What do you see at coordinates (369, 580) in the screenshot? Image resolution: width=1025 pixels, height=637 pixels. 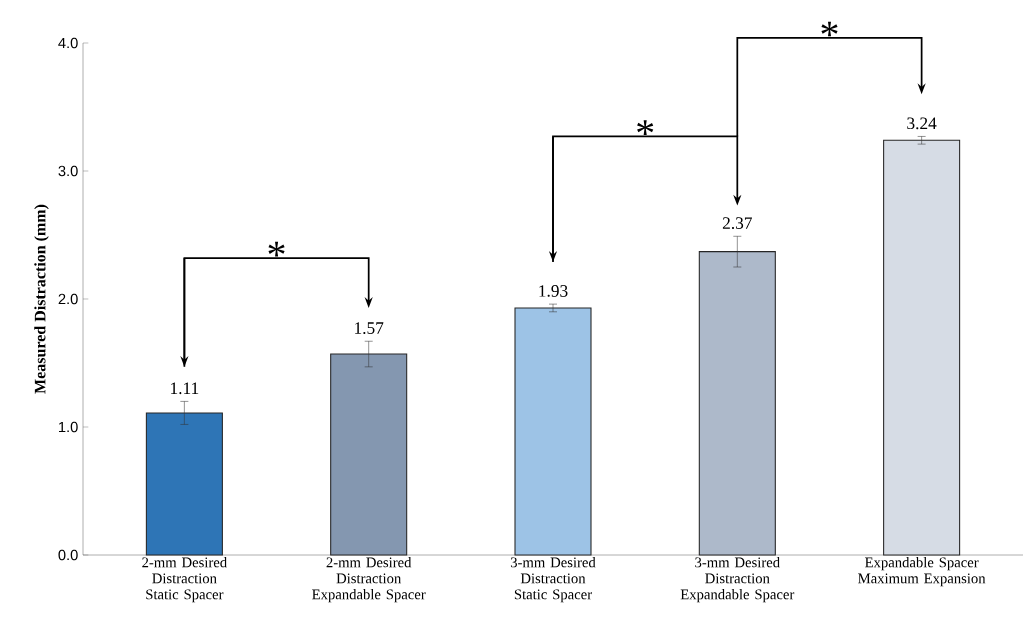 I see `x-tick-label: 2-mm Desired Distraction Expandable Spacer` at bounding box center [369, 580].